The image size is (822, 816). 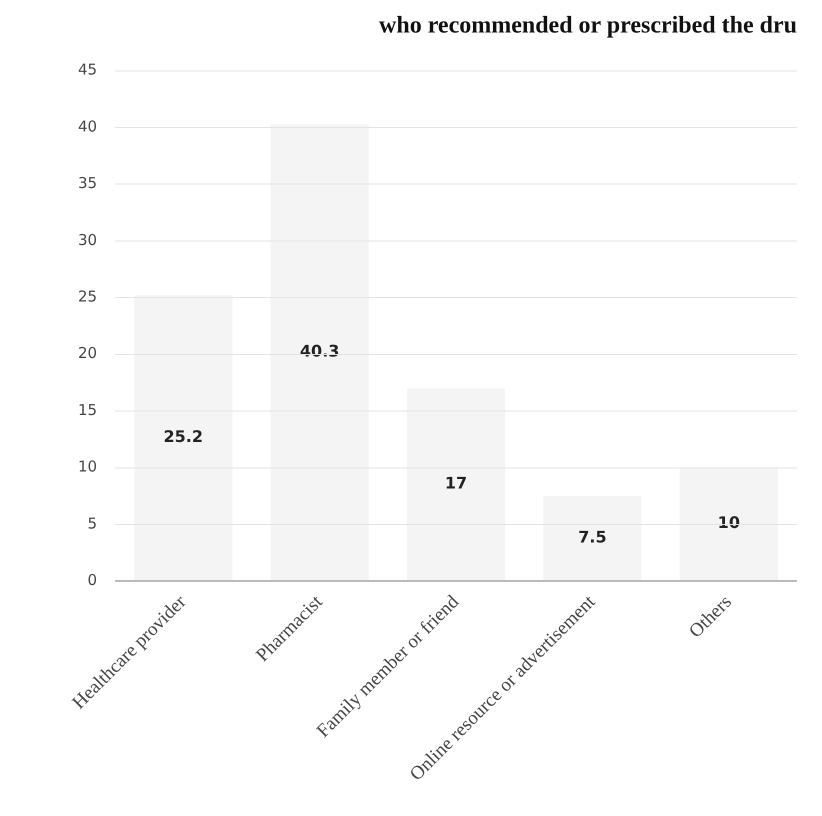 I want to click on data-label: 7.5, so click(x=592, y=536).